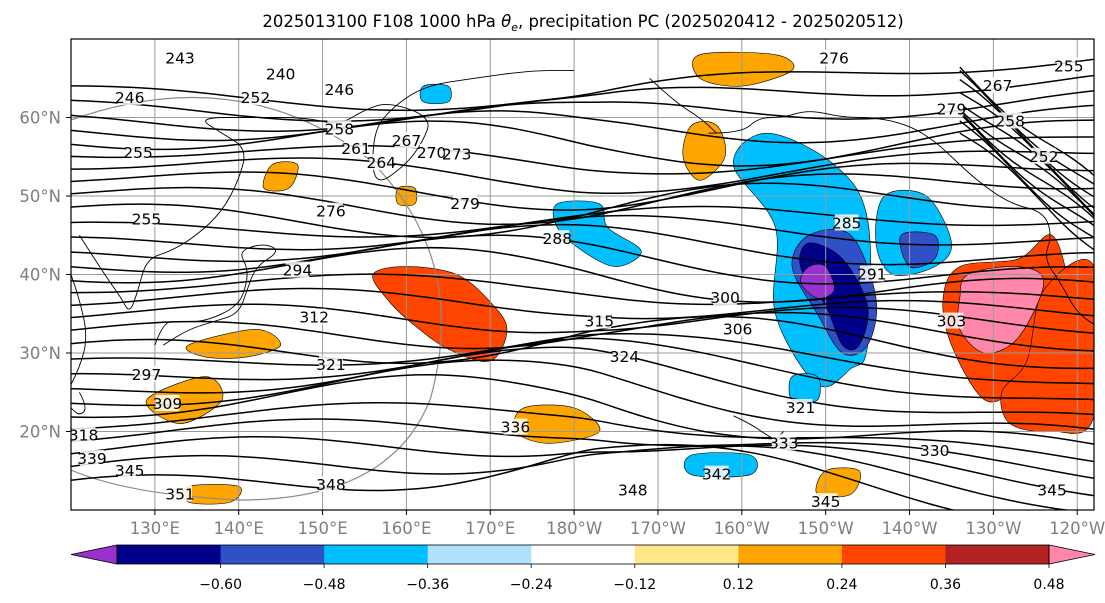 This screenshot has height=603, width=1105. What do you see at coordinates (280, 74) in the screenshot?
I see `contour-label: 240` at bounding box center [280, 74].